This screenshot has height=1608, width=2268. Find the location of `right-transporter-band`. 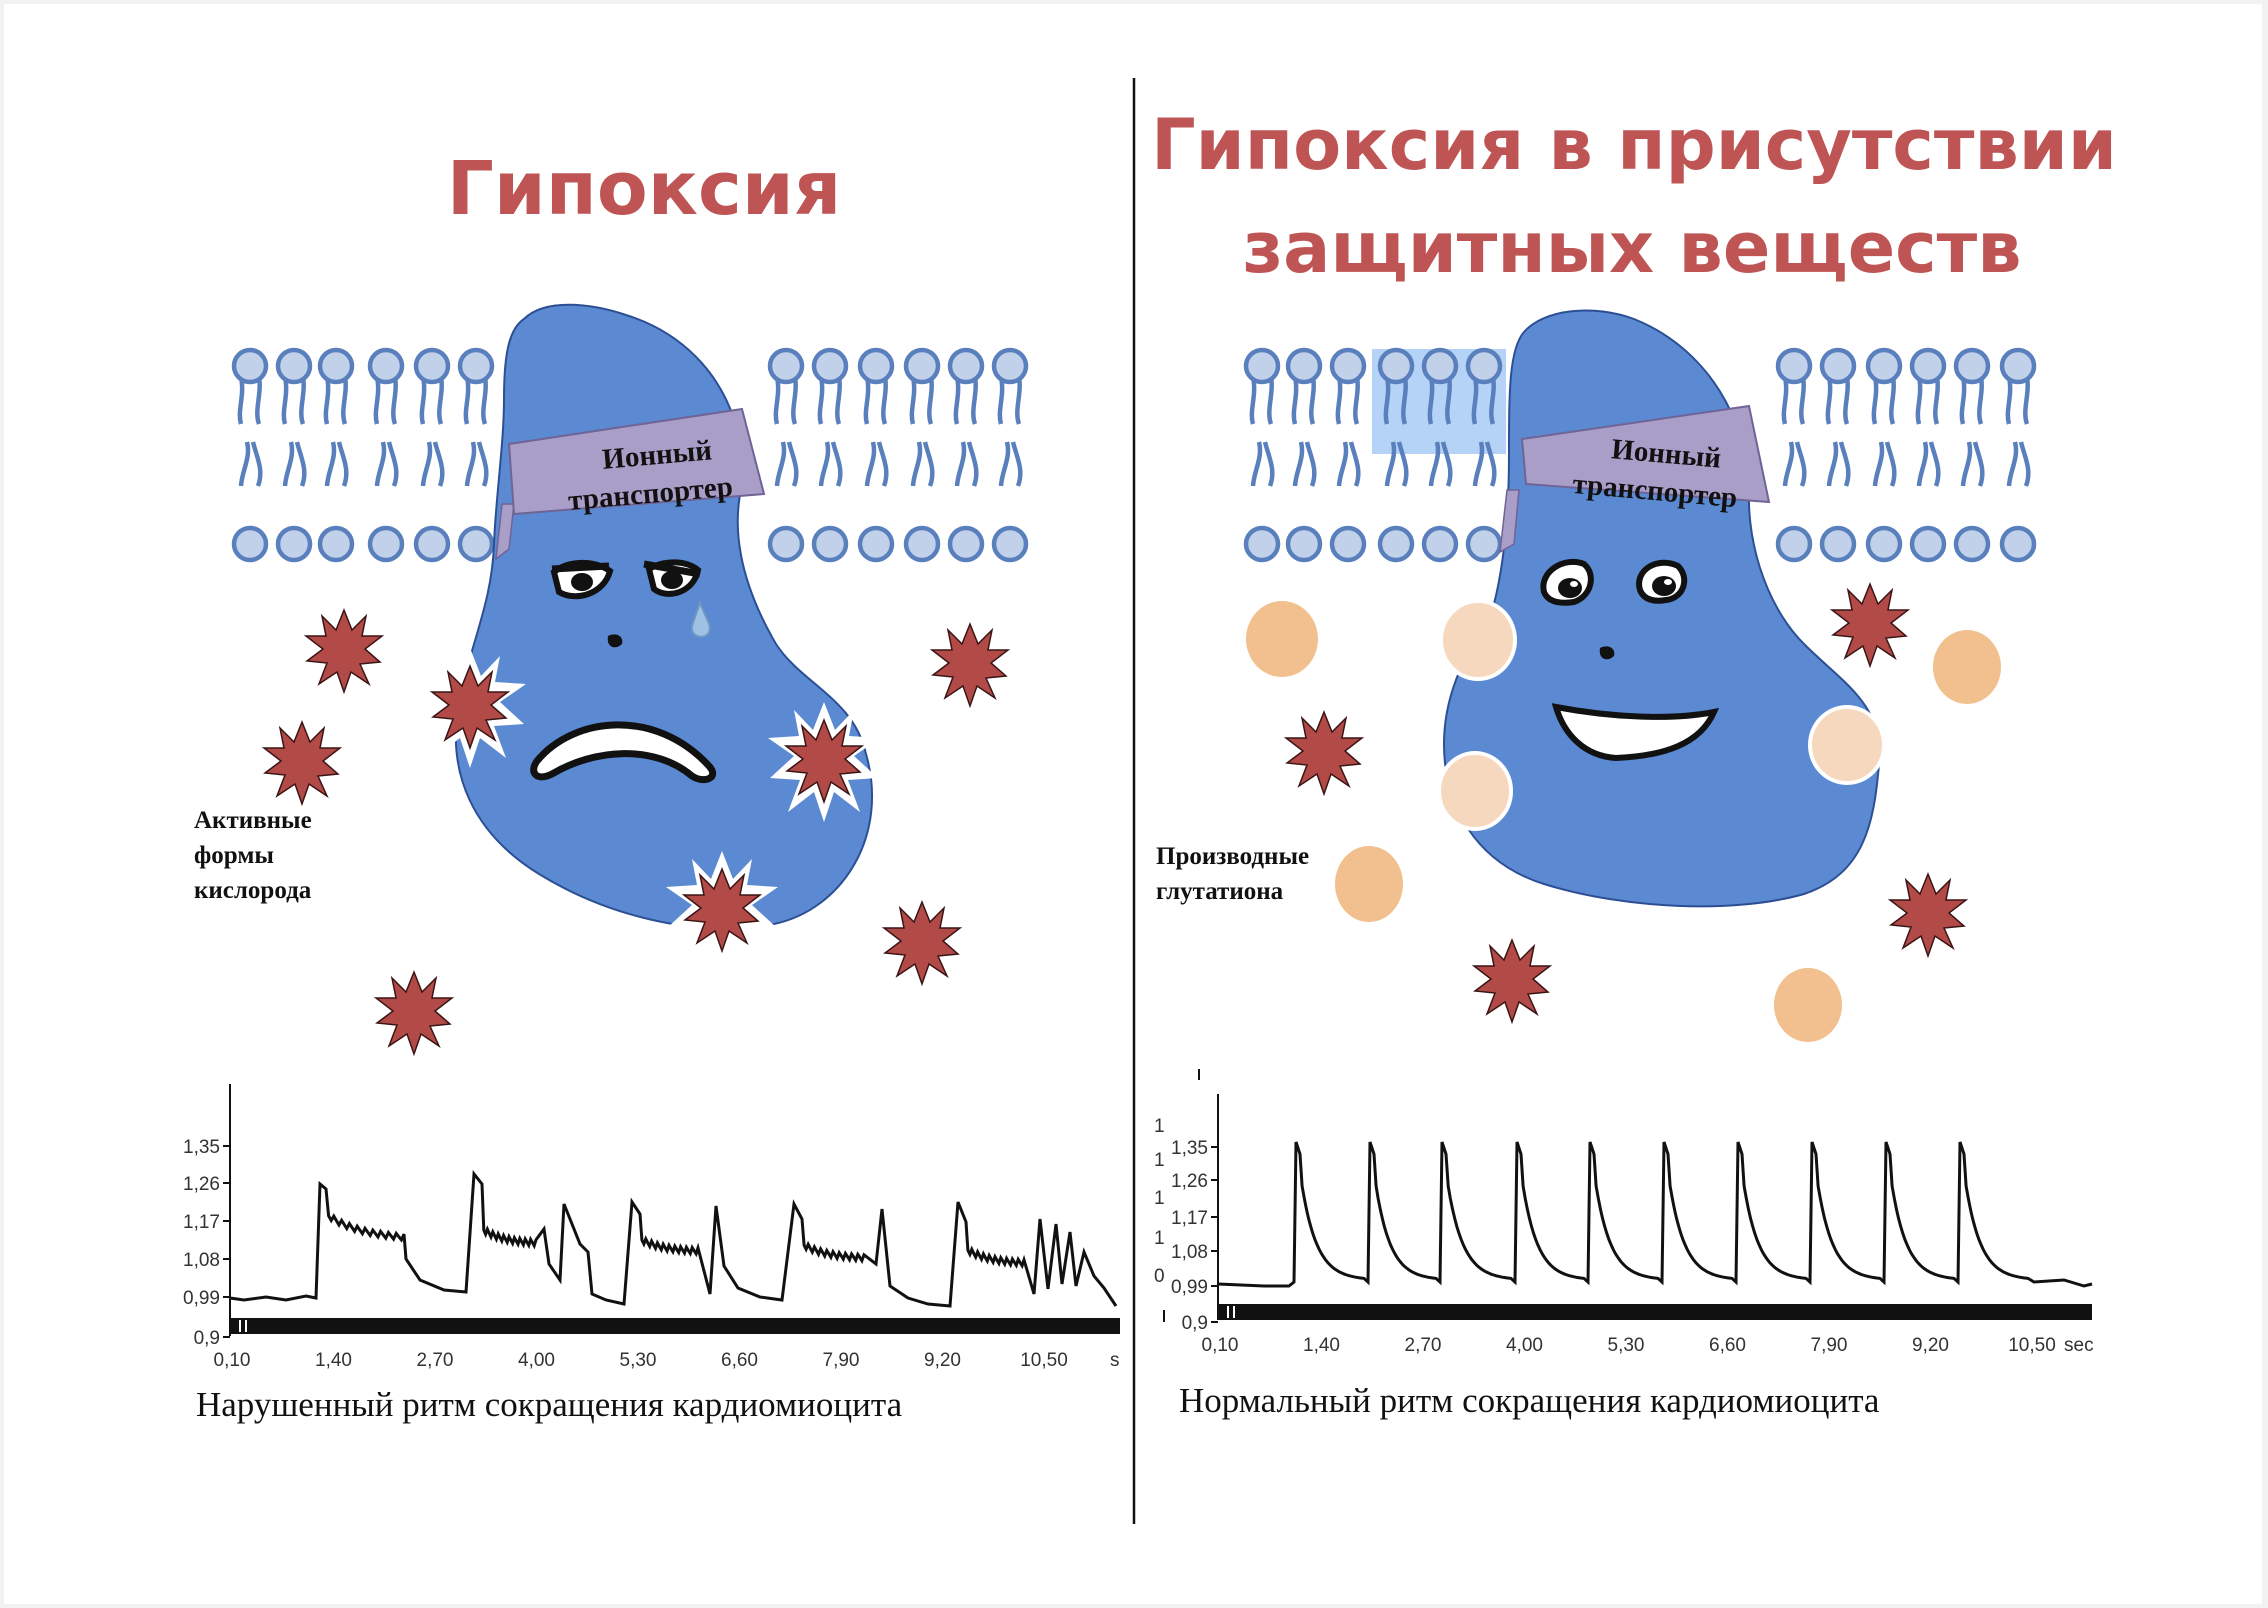

right-transporter-band is located at coordinates (1645, 454).